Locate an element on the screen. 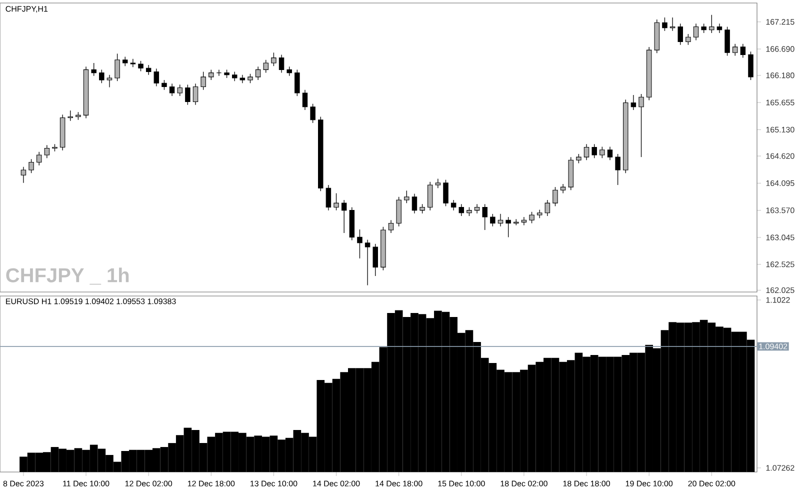  x-tick-label: 12 Dec 18:00 is located at coordinates (211, 483).